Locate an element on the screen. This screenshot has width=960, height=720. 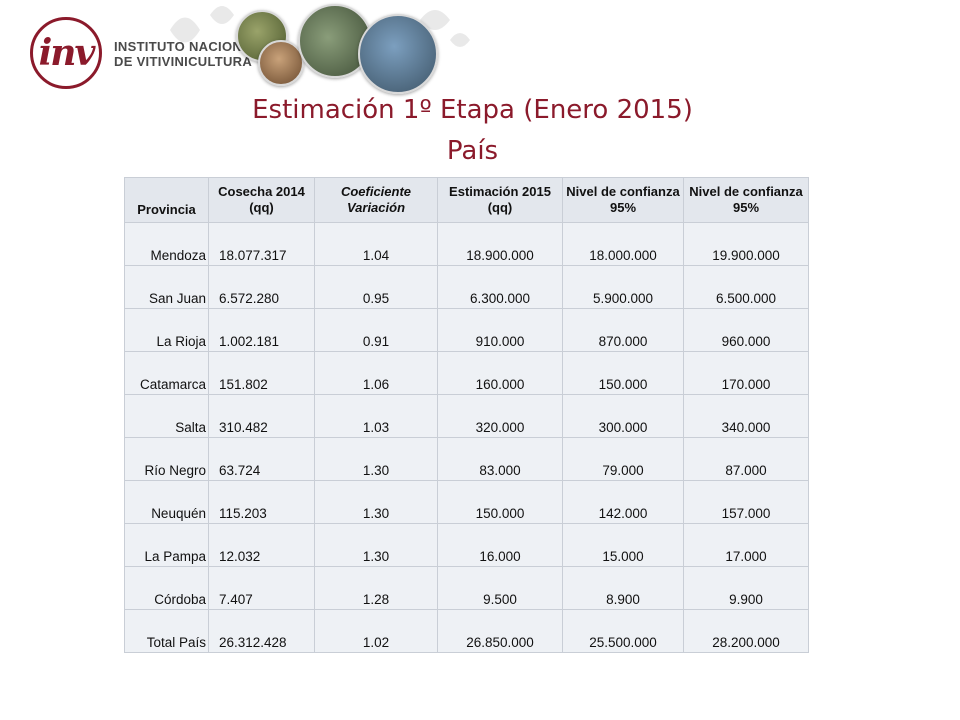
coeficiente-cell: 1.28 is located at coordinates (376, 588).